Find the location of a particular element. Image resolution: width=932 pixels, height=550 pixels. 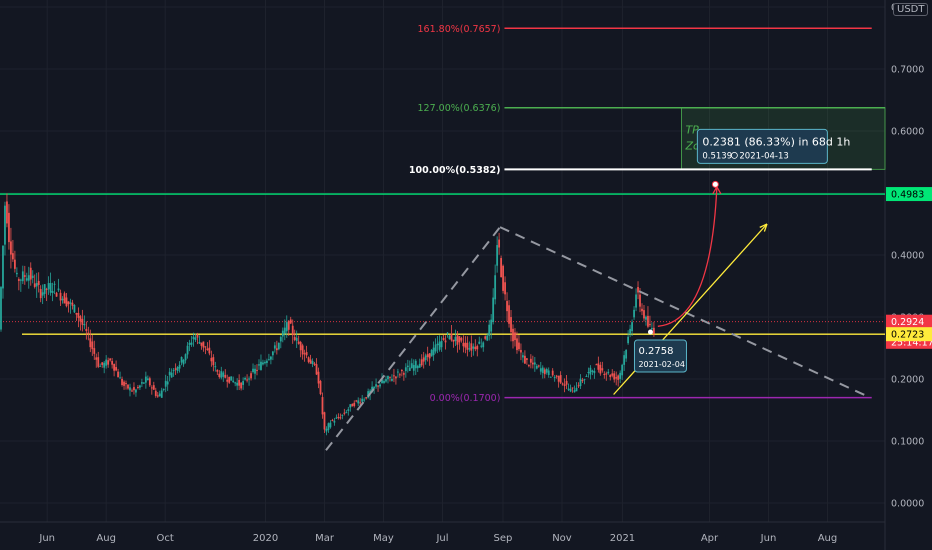

resistance-price-tag-bg is located at coordinates (909, 194).